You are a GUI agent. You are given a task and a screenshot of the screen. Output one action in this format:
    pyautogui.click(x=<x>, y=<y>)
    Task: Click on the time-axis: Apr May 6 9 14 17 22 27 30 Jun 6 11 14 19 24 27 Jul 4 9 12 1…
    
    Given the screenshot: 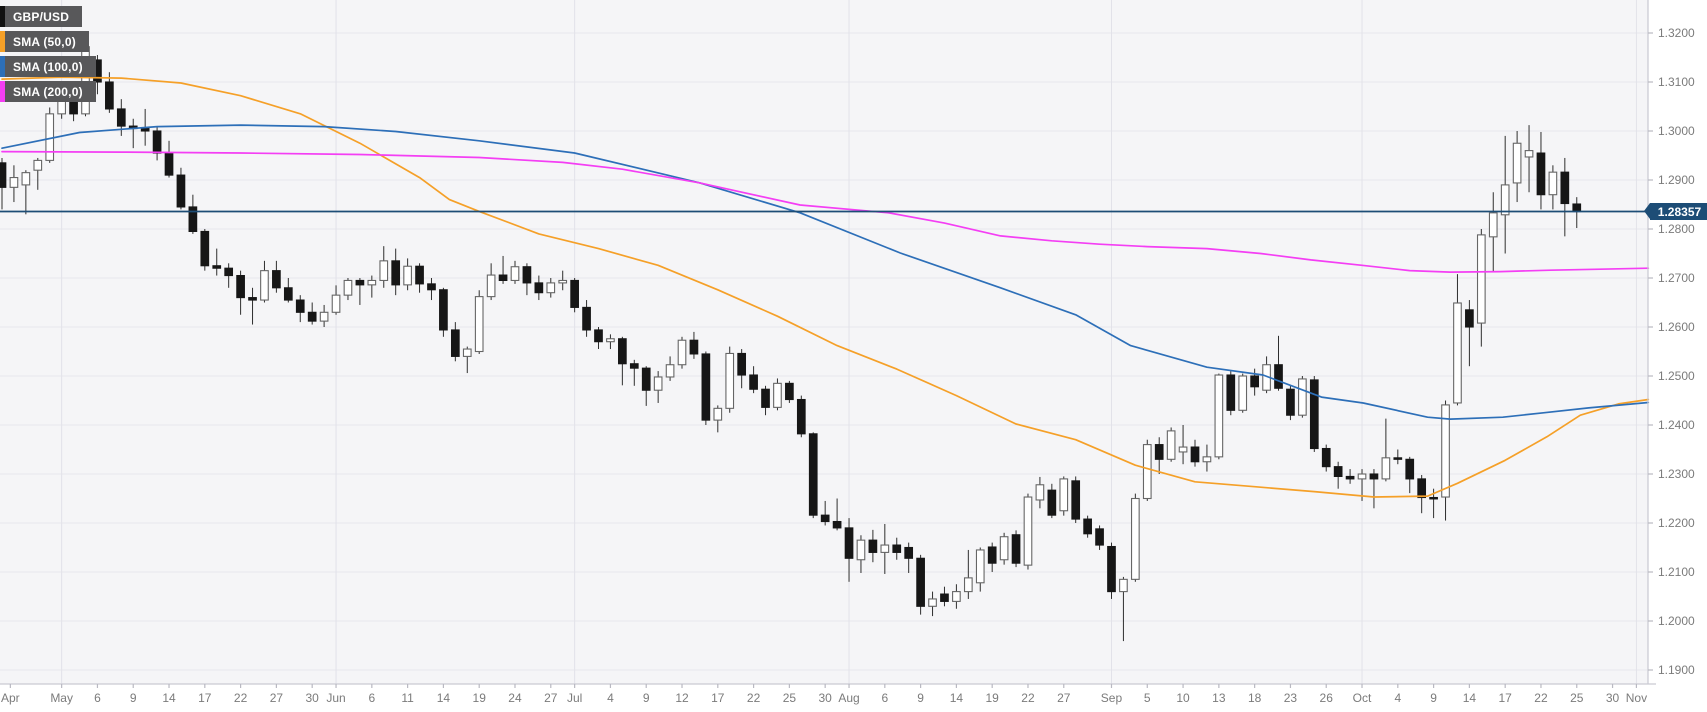 What is the action you would take?
    pyautogui.click(x=824, y=694)
    